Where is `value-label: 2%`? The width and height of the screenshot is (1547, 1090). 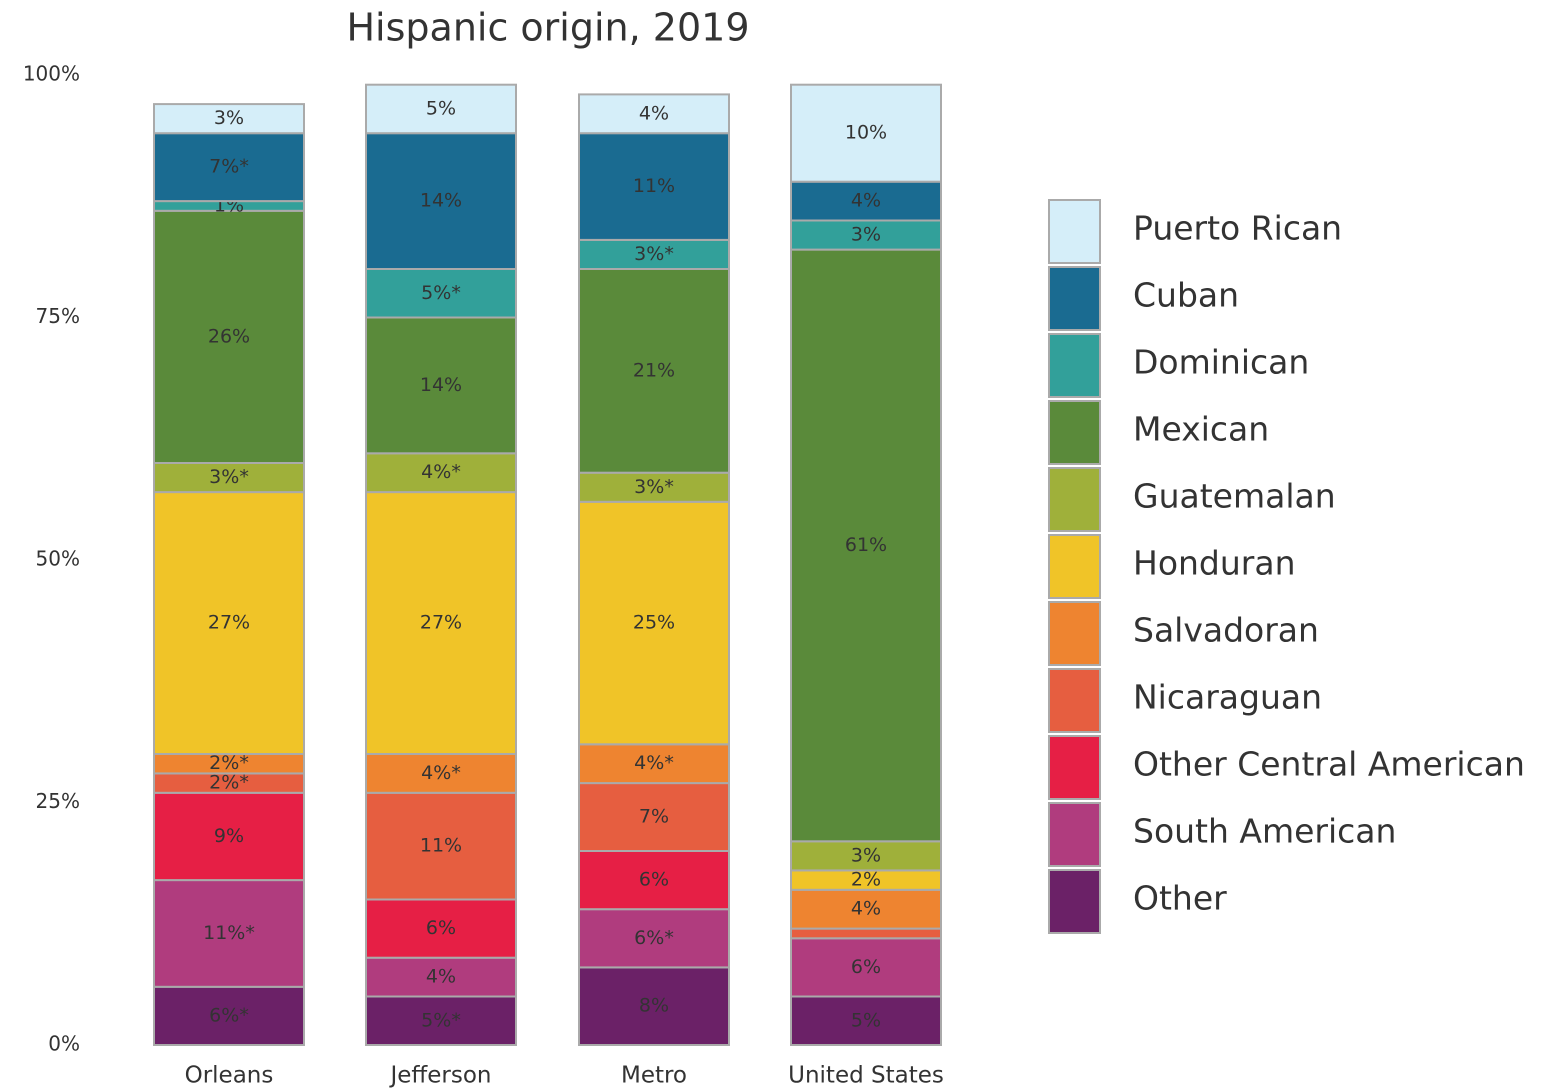
value-label: 2% is located at coordinates (866, 880).